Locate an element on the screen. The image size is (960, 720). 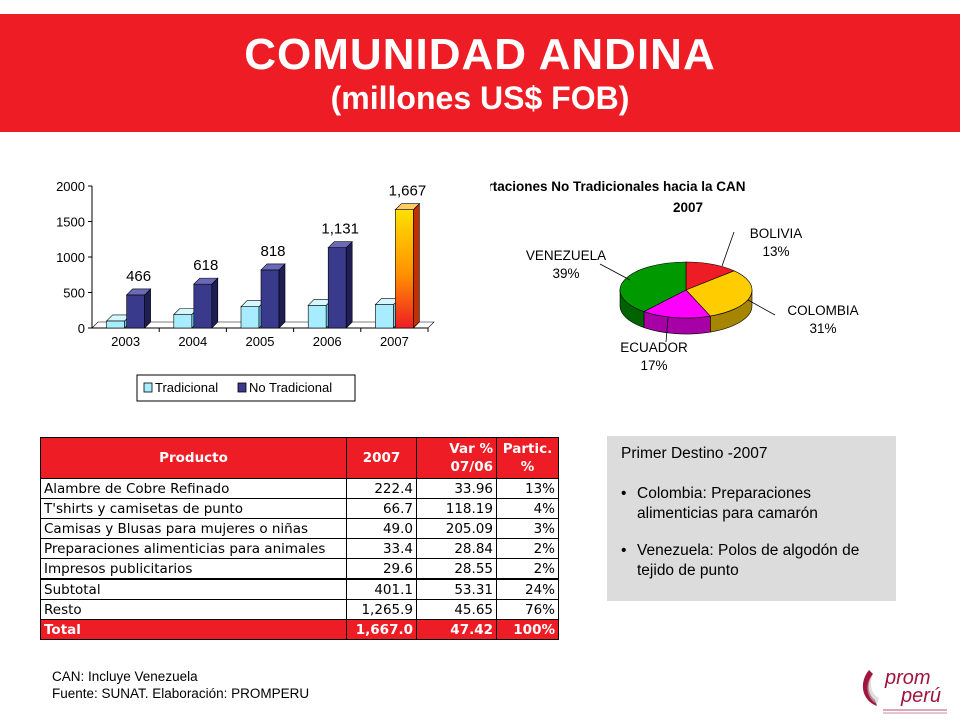
cell-var: 47.42 is located at coordinates (456, 629).